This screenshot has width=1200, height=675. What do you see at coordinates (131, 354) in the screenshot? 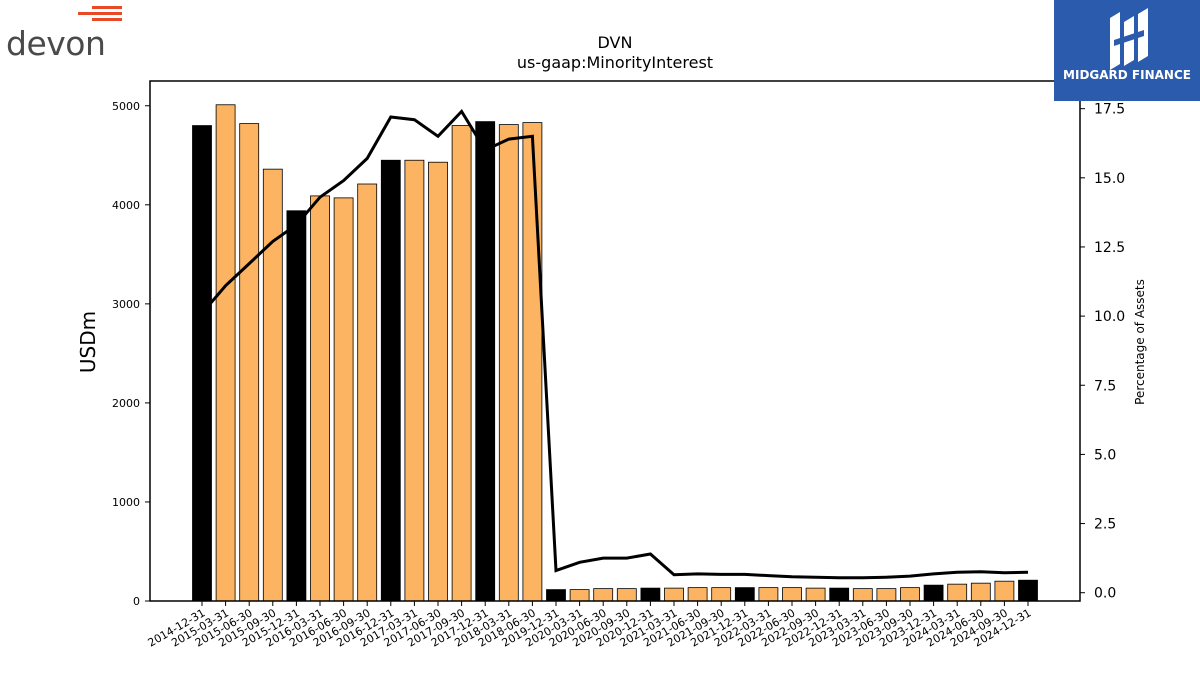
I see `y-axis-ticks: 0 1000 2000 3000 4000 5000` at bounding box center [131, 354].